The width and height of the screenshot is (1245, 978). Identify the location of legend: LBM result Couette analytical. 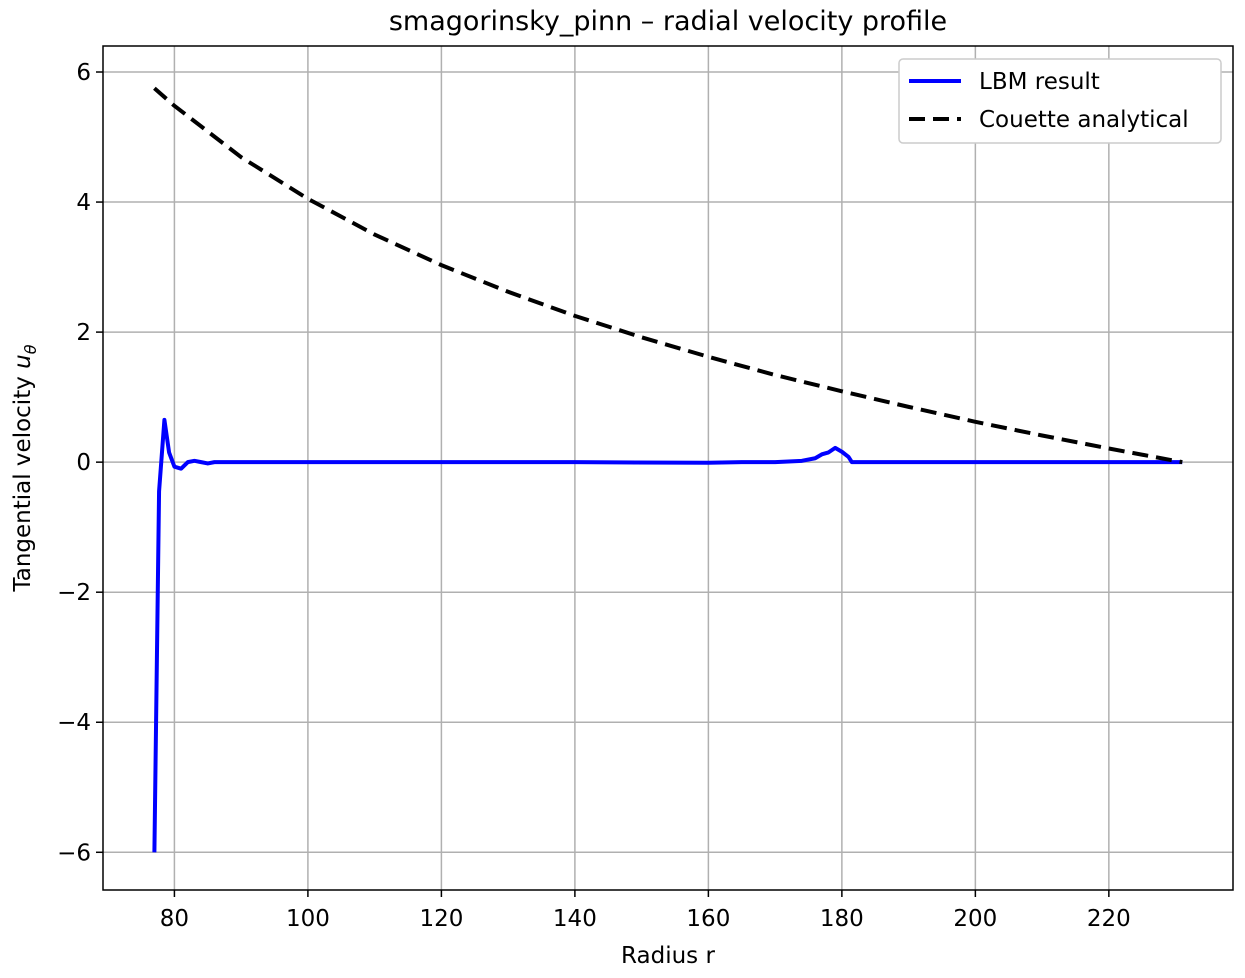
(1060, 101).